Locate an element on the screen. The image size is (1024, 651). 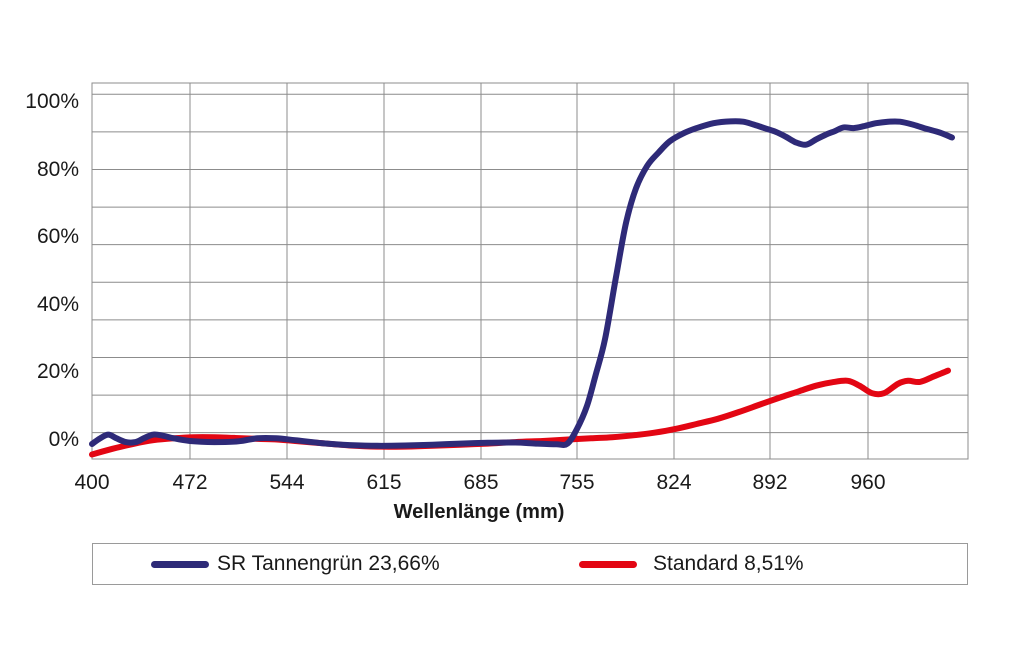
x-tick-label: 544 is located at coordinates (286, 482).